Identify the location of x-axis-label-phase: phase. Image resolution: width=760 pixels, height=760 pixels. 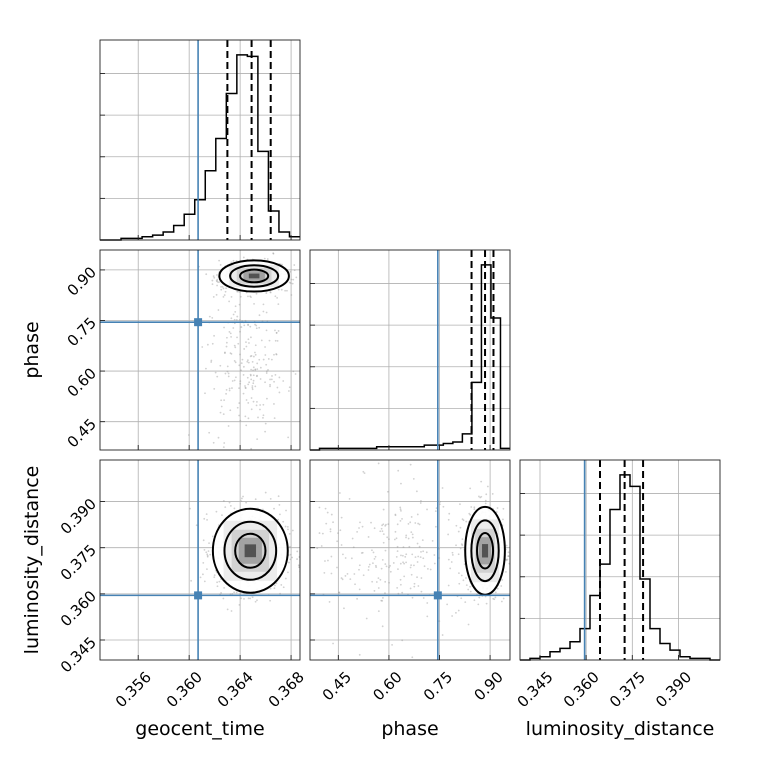
(409, 729).